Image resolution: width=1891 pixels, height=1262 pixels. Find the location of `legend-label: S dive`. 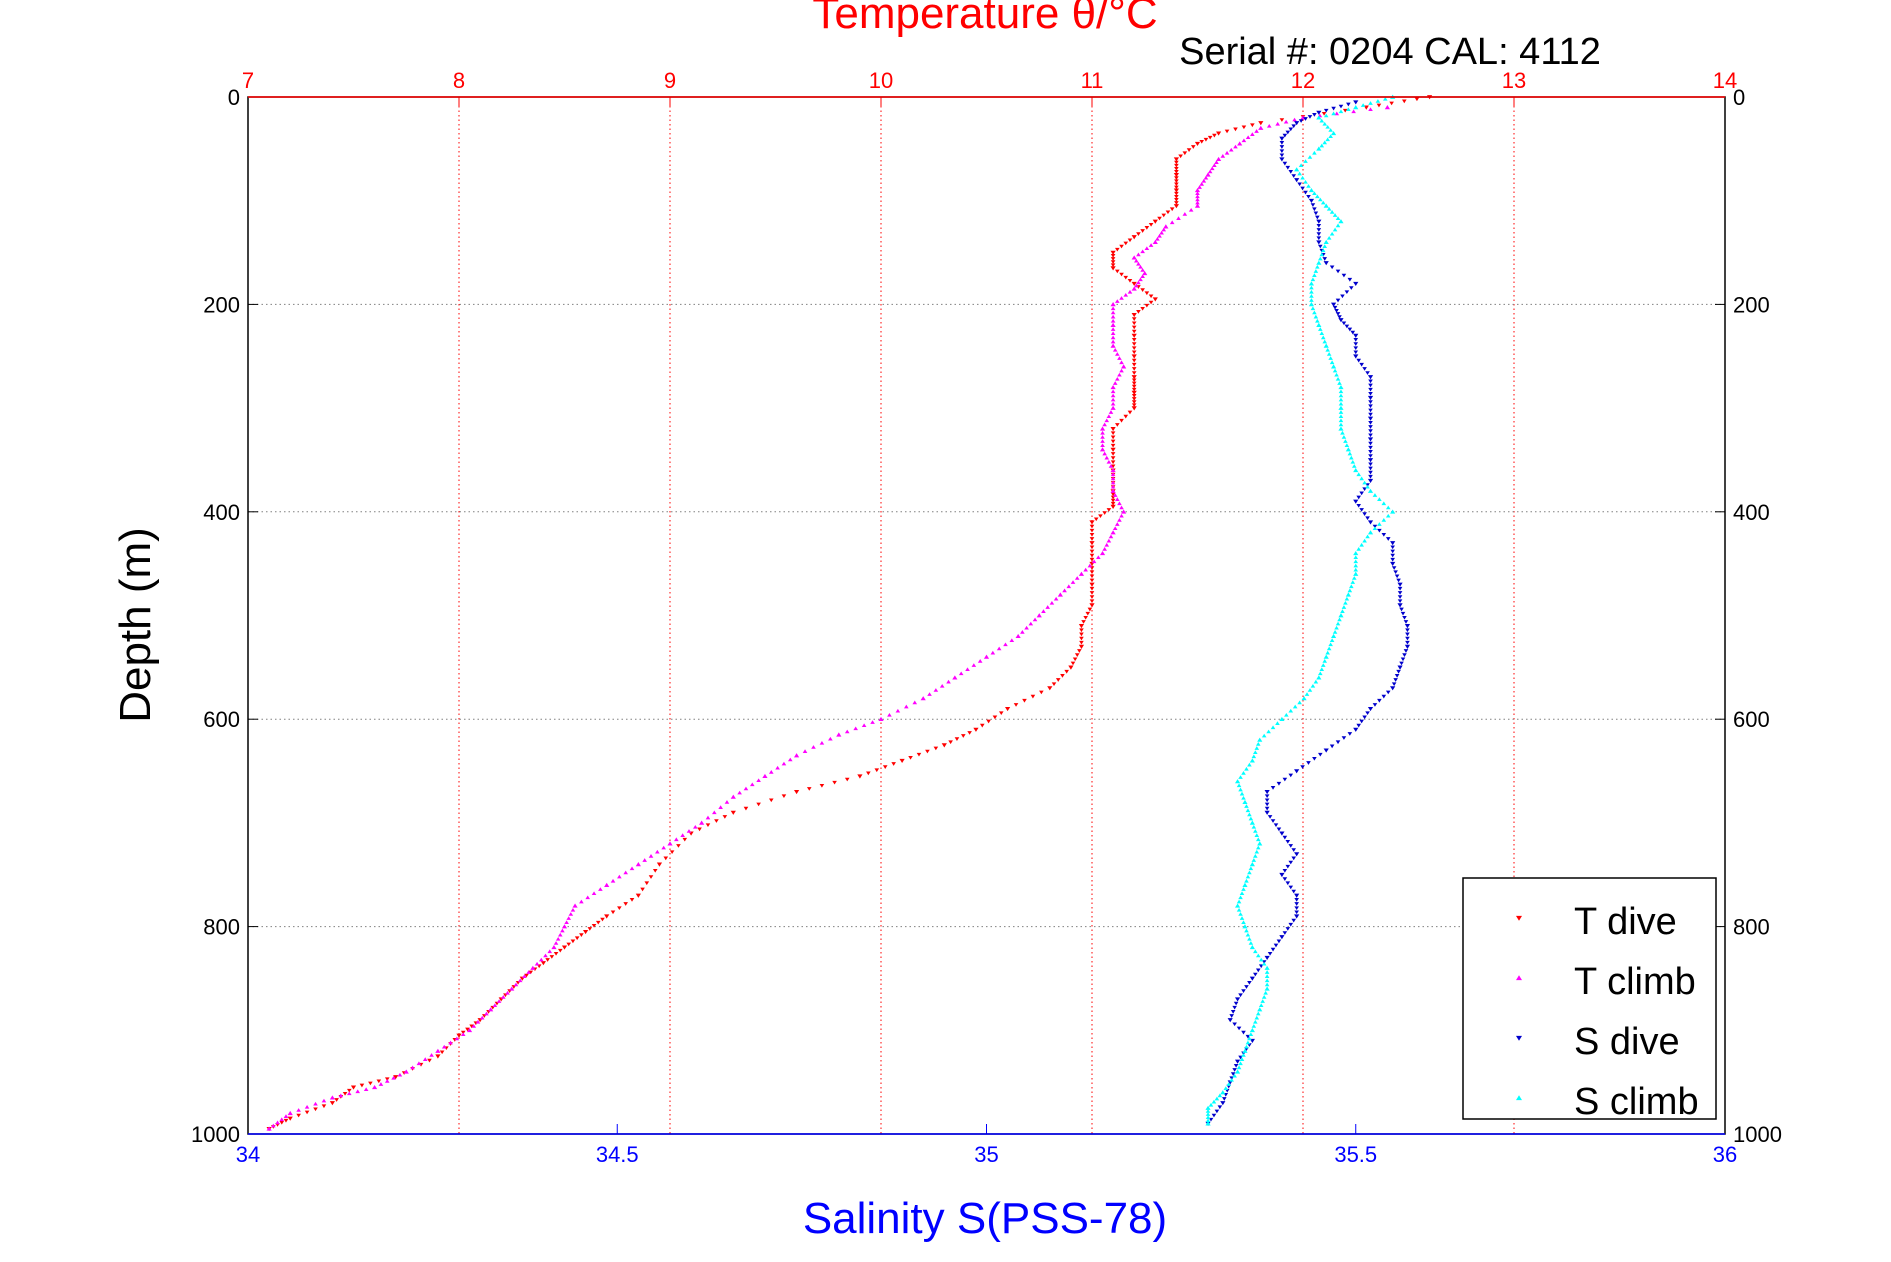

legend-label: S dive is located at coordinates (1627, 1042).